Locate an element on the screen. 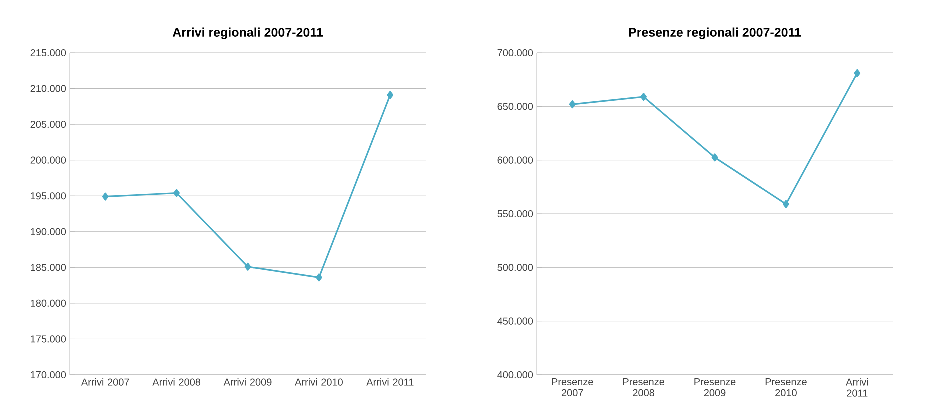 The height and width of the screenshot is (410, 931). x-tick-label: Arrivi 2009 is located at coordinates (248, 382).